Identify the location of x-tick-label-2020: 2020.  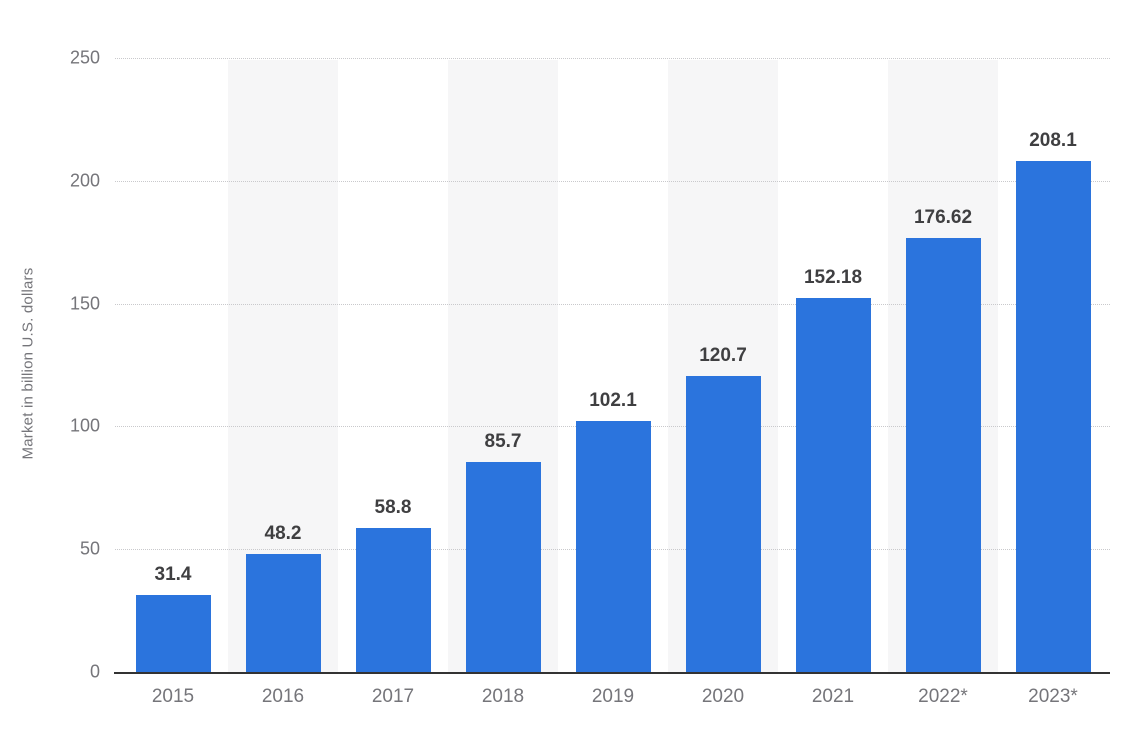
(723, 696).